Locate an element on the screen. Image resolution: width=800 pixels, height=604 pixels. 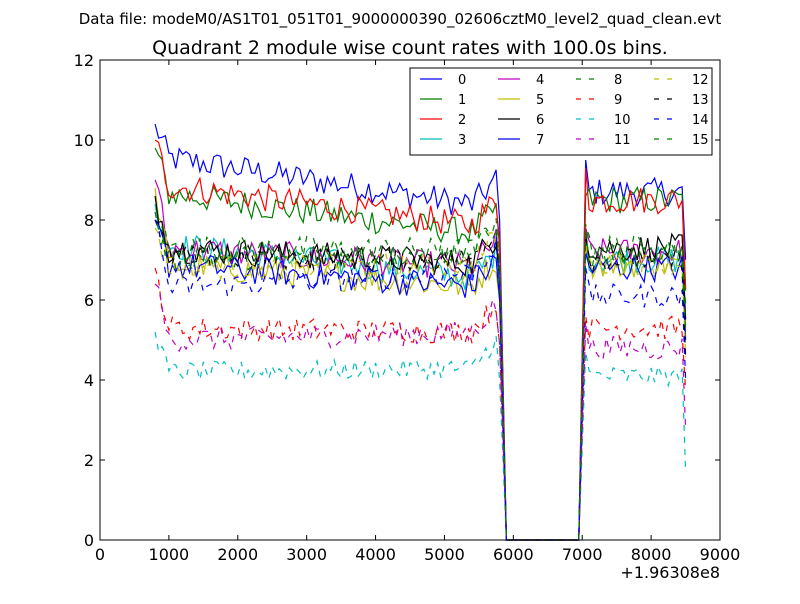
legend-label-10: 10 is located at coordinates (622, 120).